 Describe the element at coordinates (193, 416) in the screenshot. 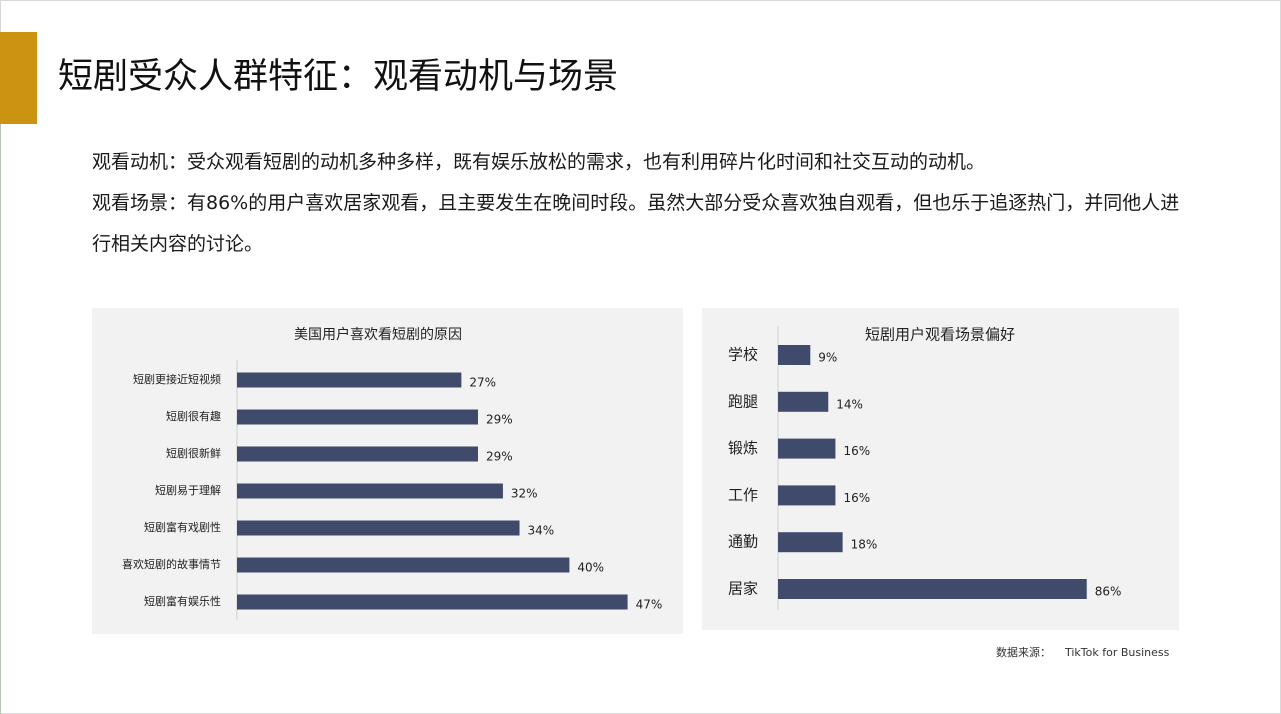

I see `category-label: 短剧很有趣` at that location.